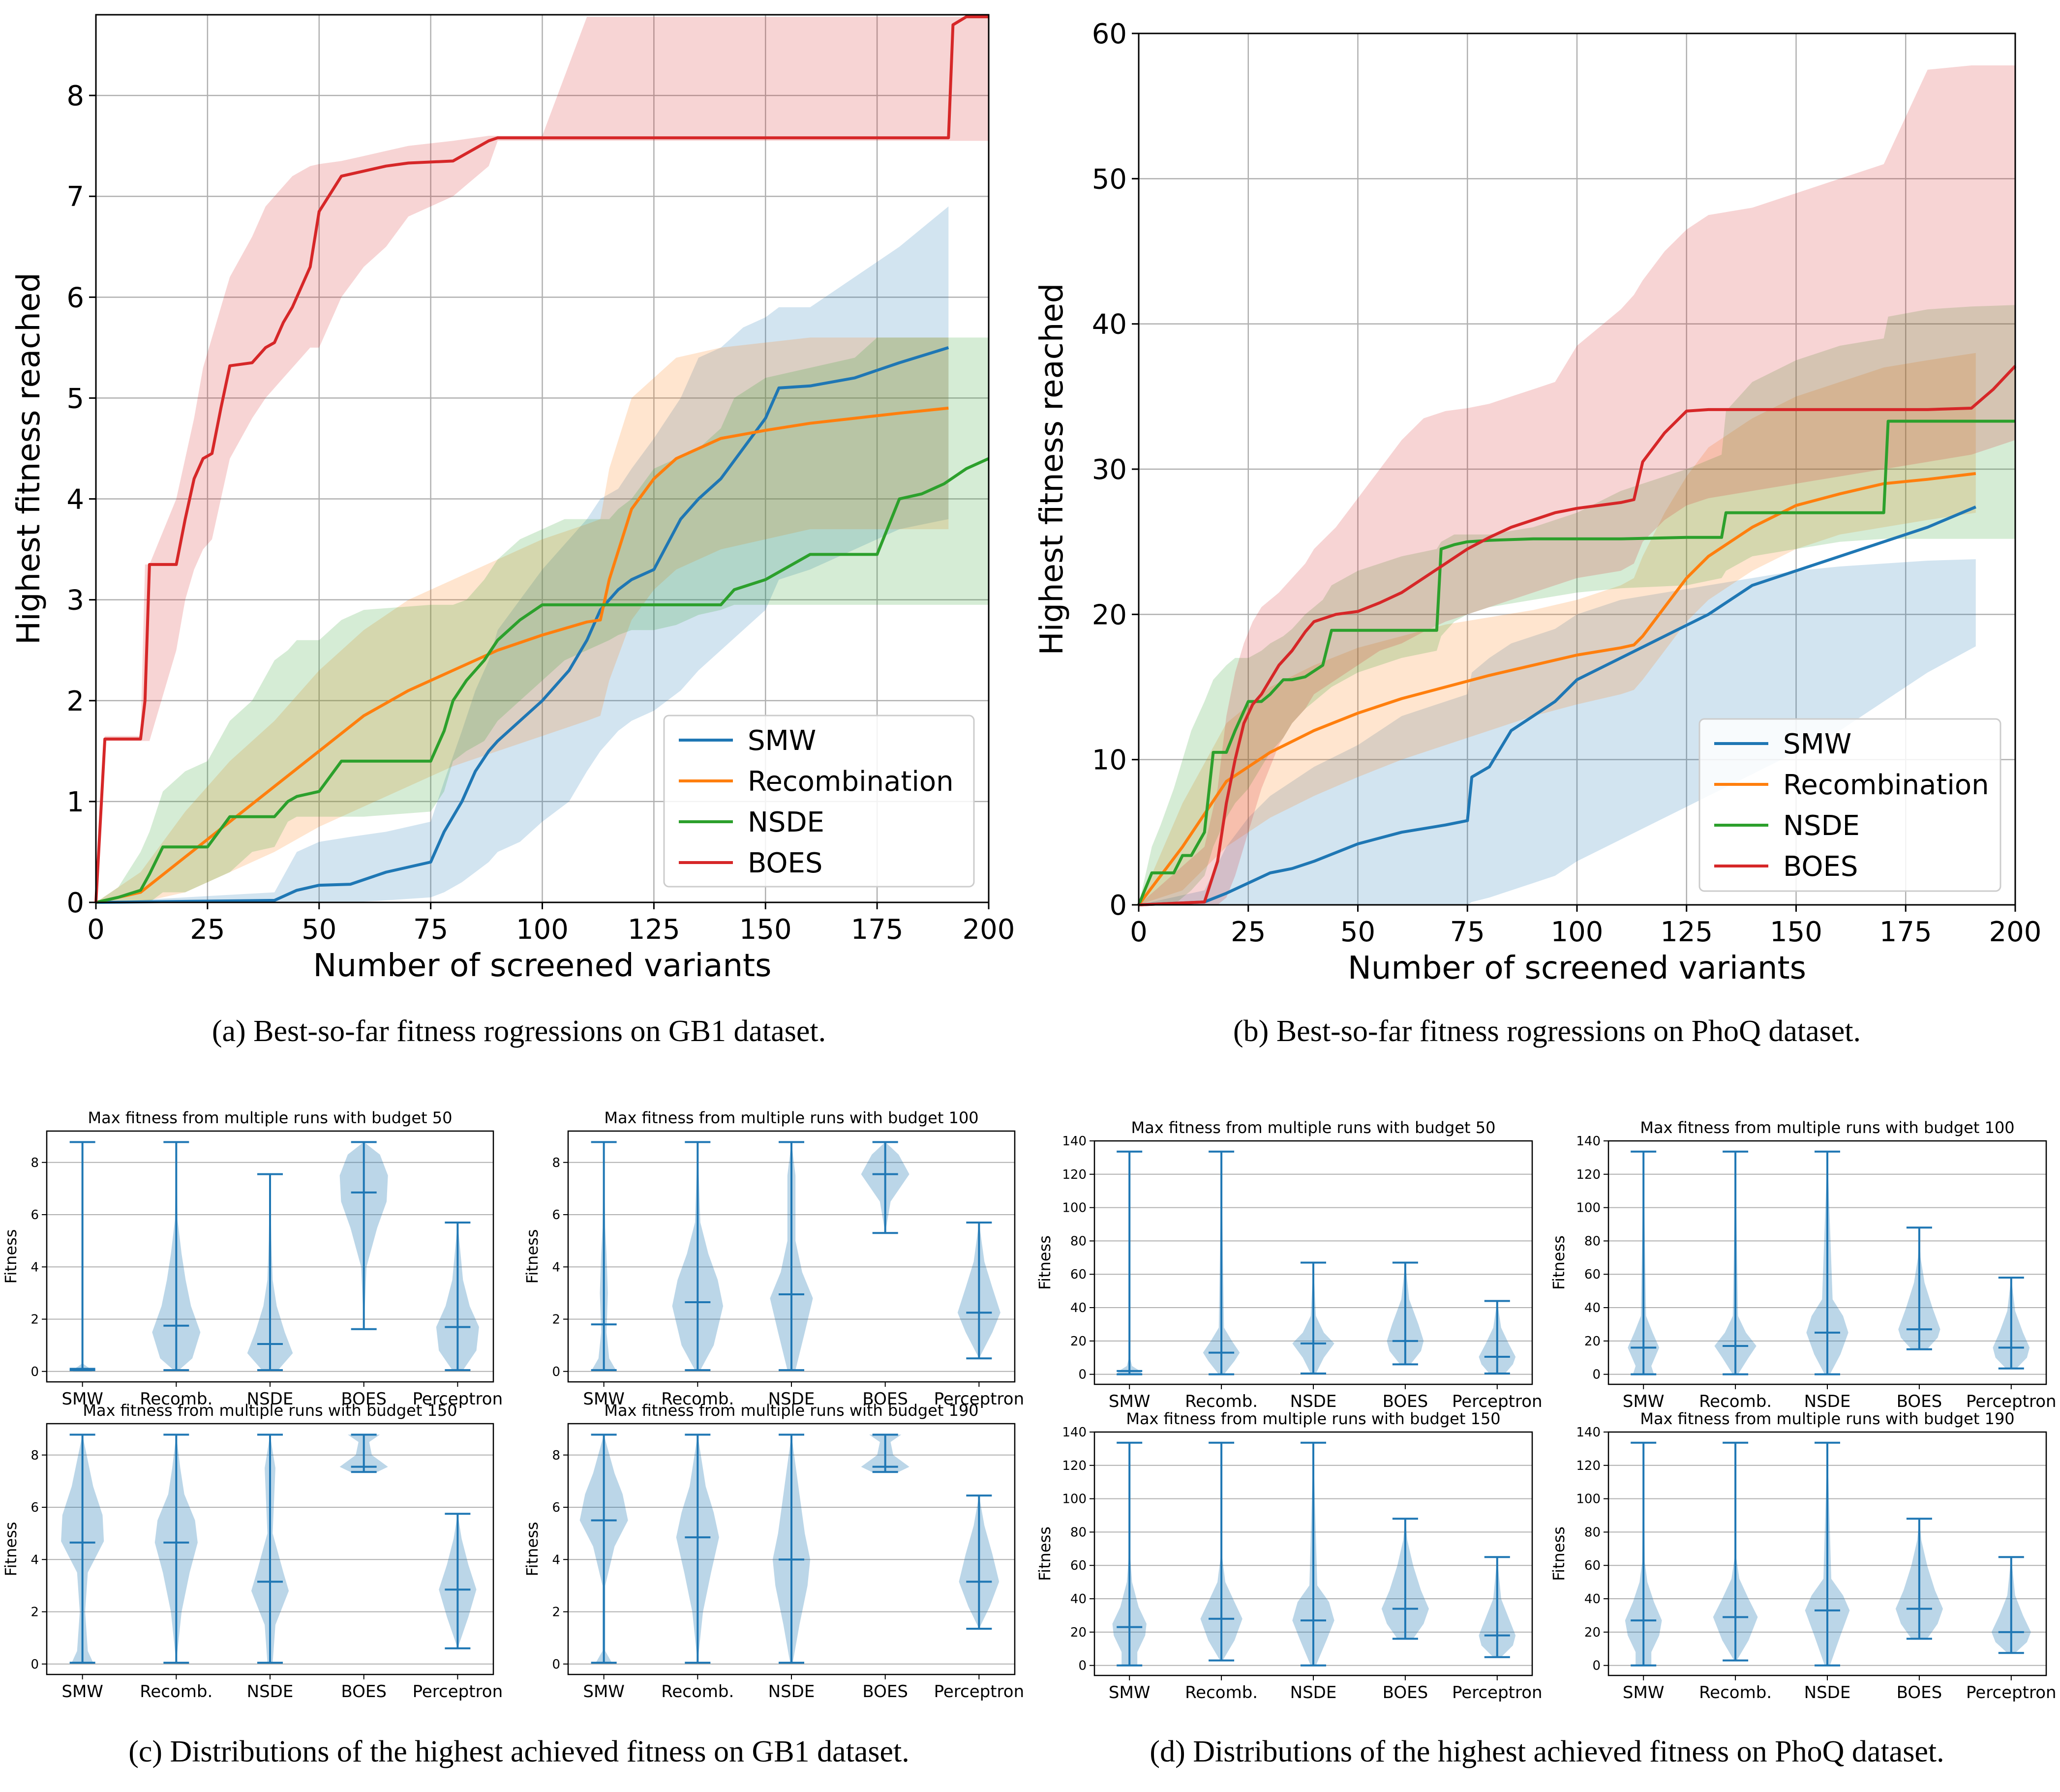 This screenshot has width=2060, height=1792. I want to click on y-tick-label: 100, so click(1074, 1499).